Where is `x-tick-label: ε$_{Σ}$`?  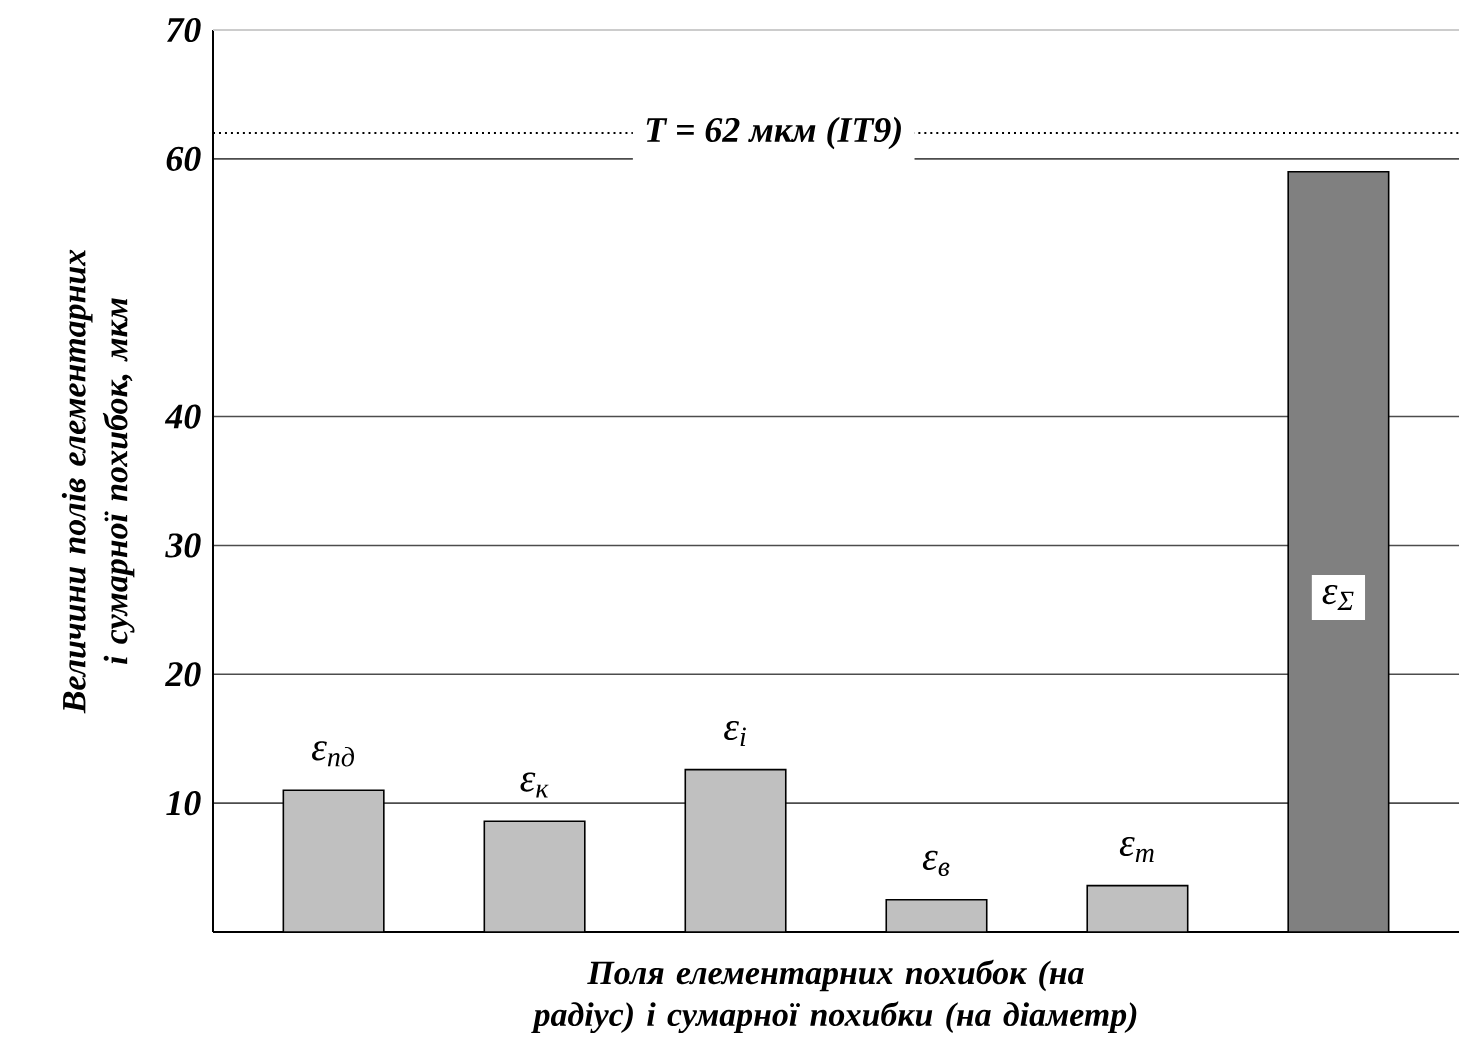
x-tick-label: ε$_{Σ}$ is located at coordinates (1338, 597).